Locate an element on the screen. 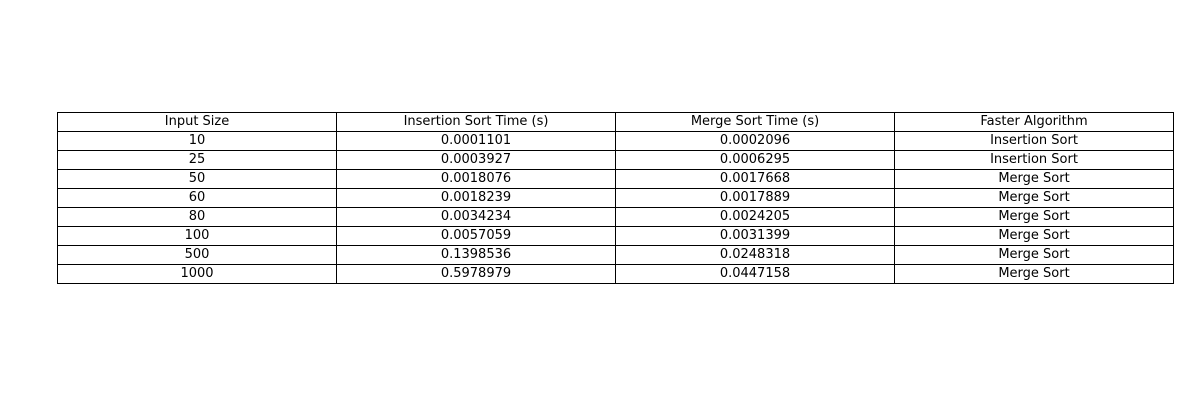 The height and width of the screenshot is (400, 1200). table-row: 50 0.0018076 0.0017668 Merge Sort is located at coordinates (615, 179).